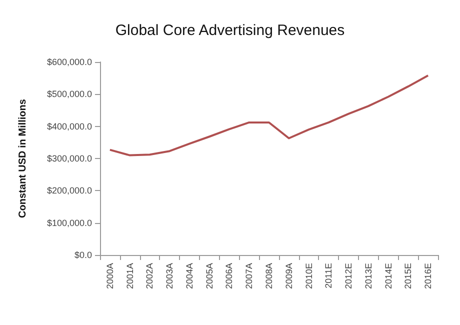 Image resolution: width=460 pixels, height=325 pixels. What do you see at coordinates (329, 275) in the screenshot?
I see `x-tick-label: 2011E` at bounding box center [329, 275].